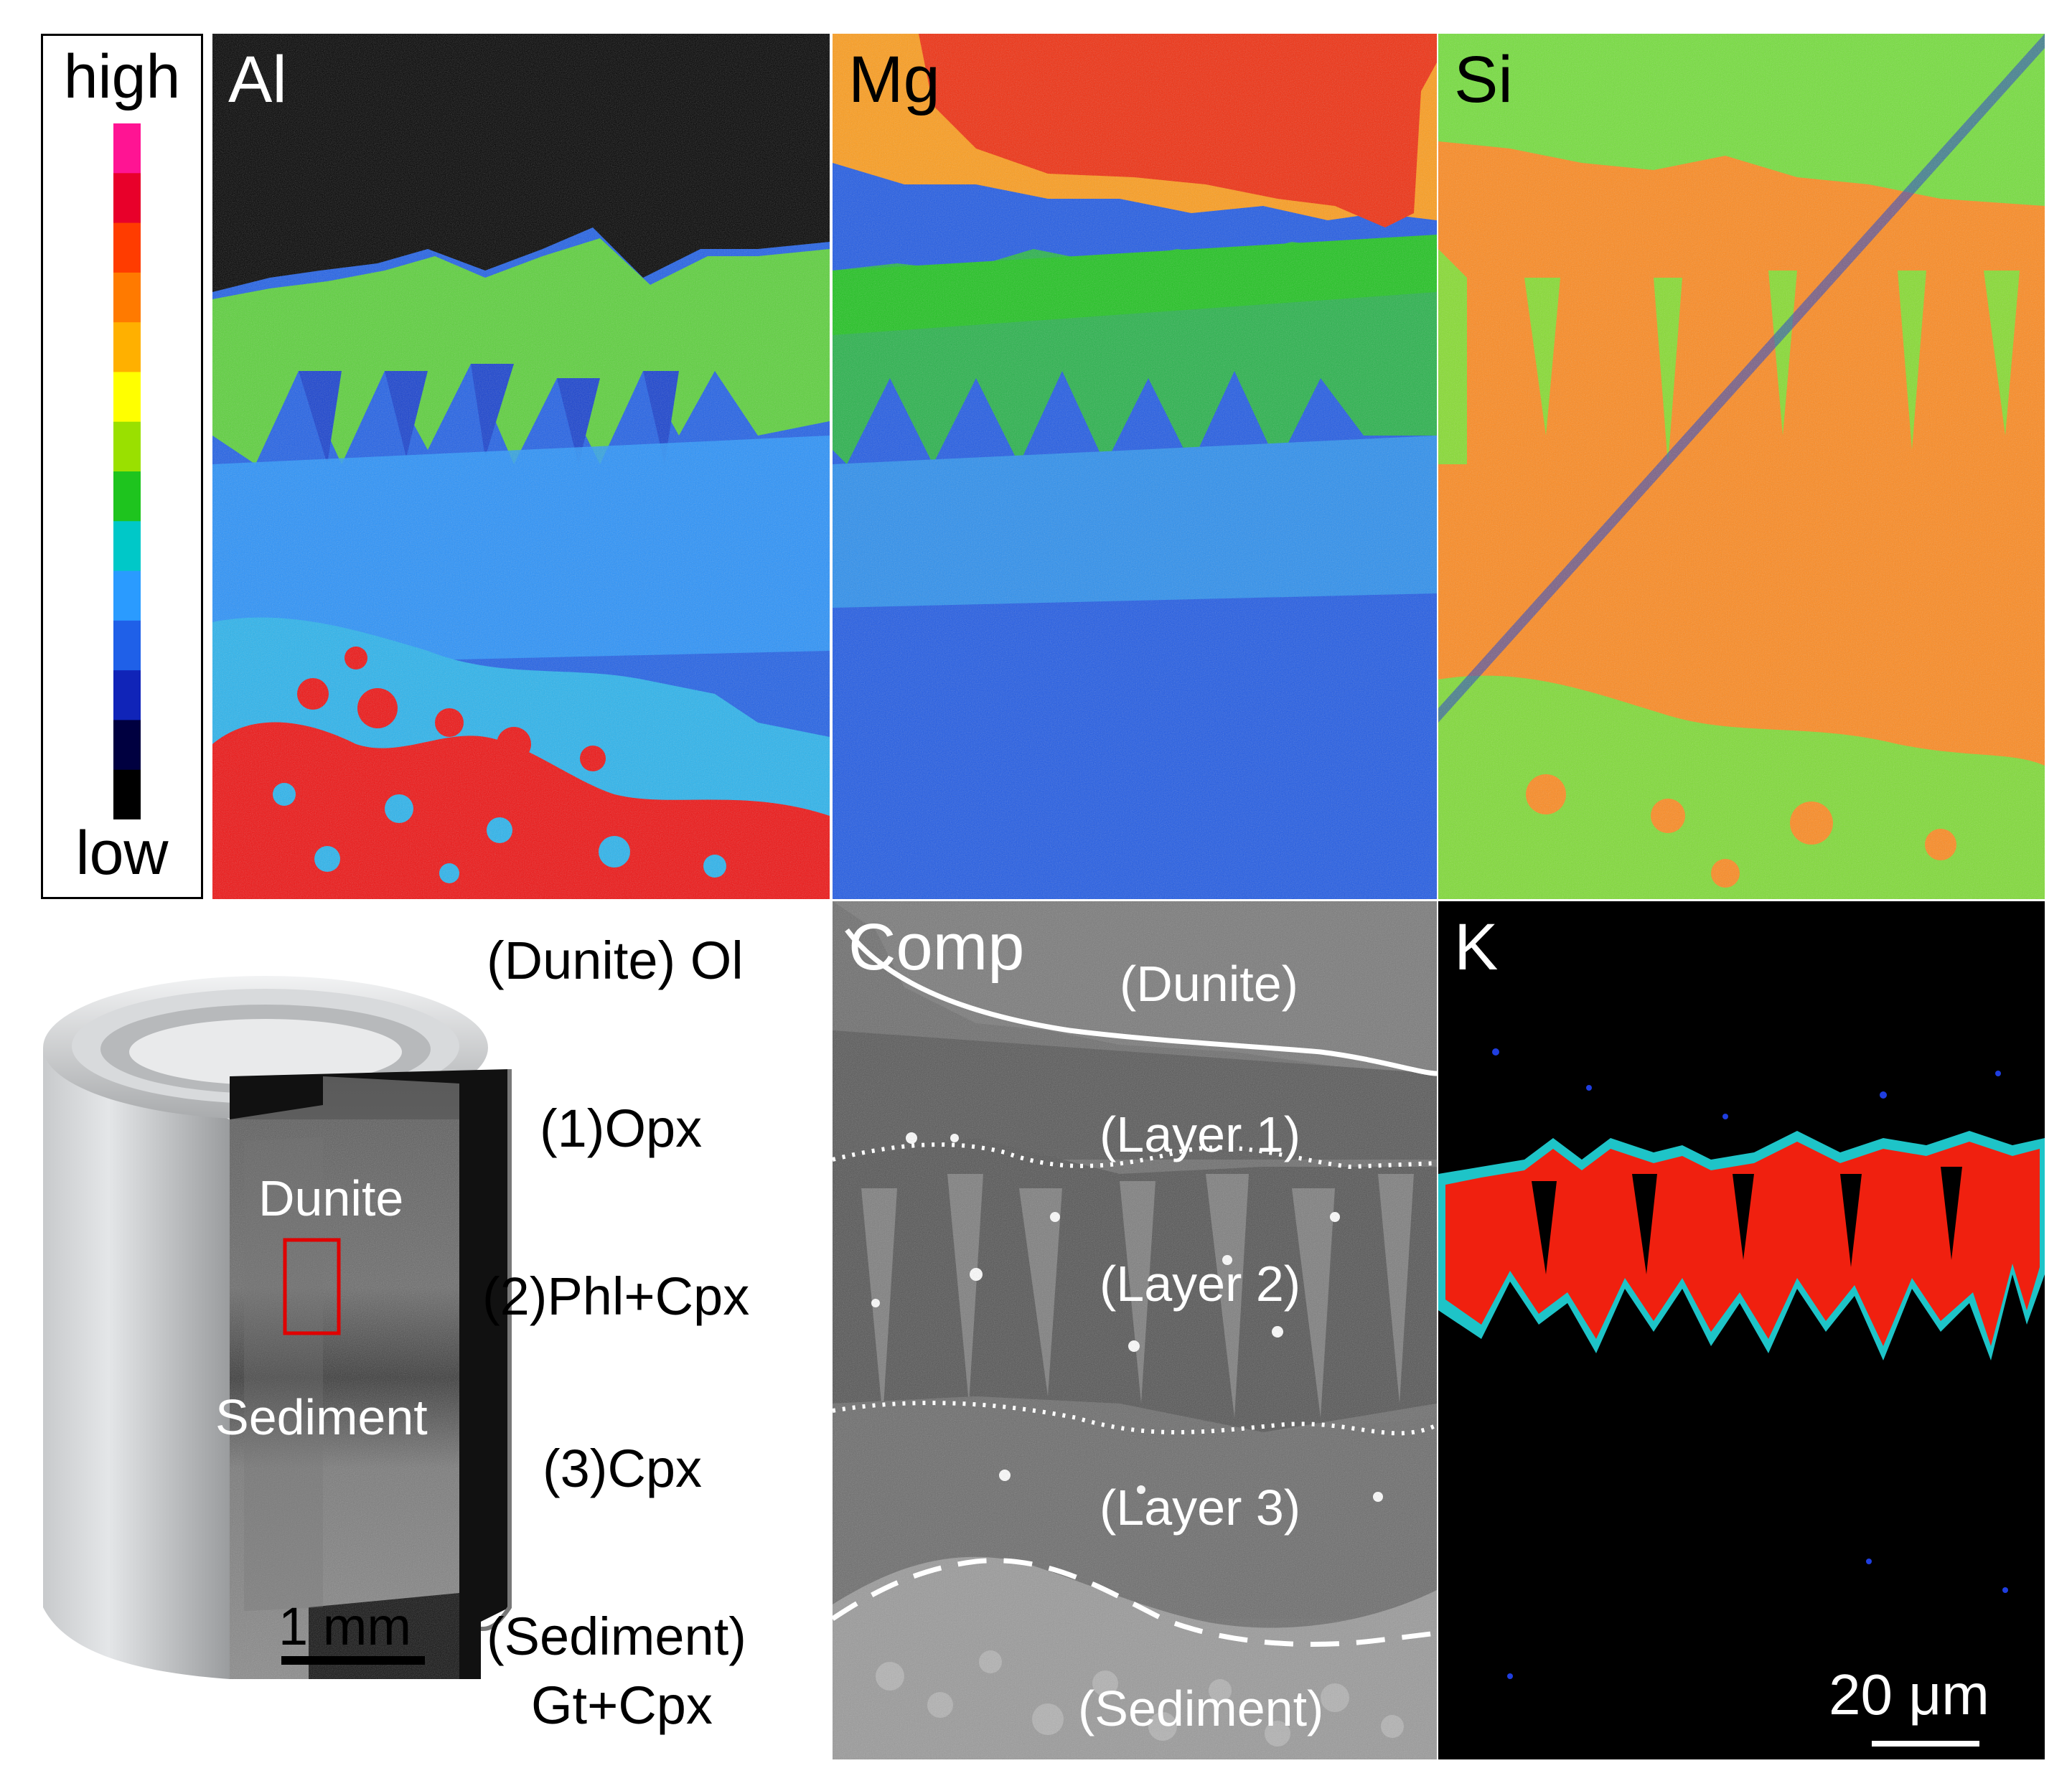  I want to click on map-scale-bar, so click(1925, 1744).